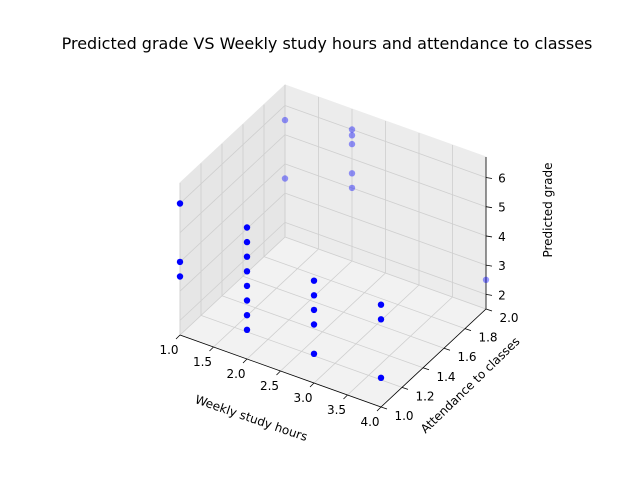 The image size is (640, 480). Describe the element at coordinates (202, 362) in the screenshot. I see `x-tick-label: 1.5` at that location.